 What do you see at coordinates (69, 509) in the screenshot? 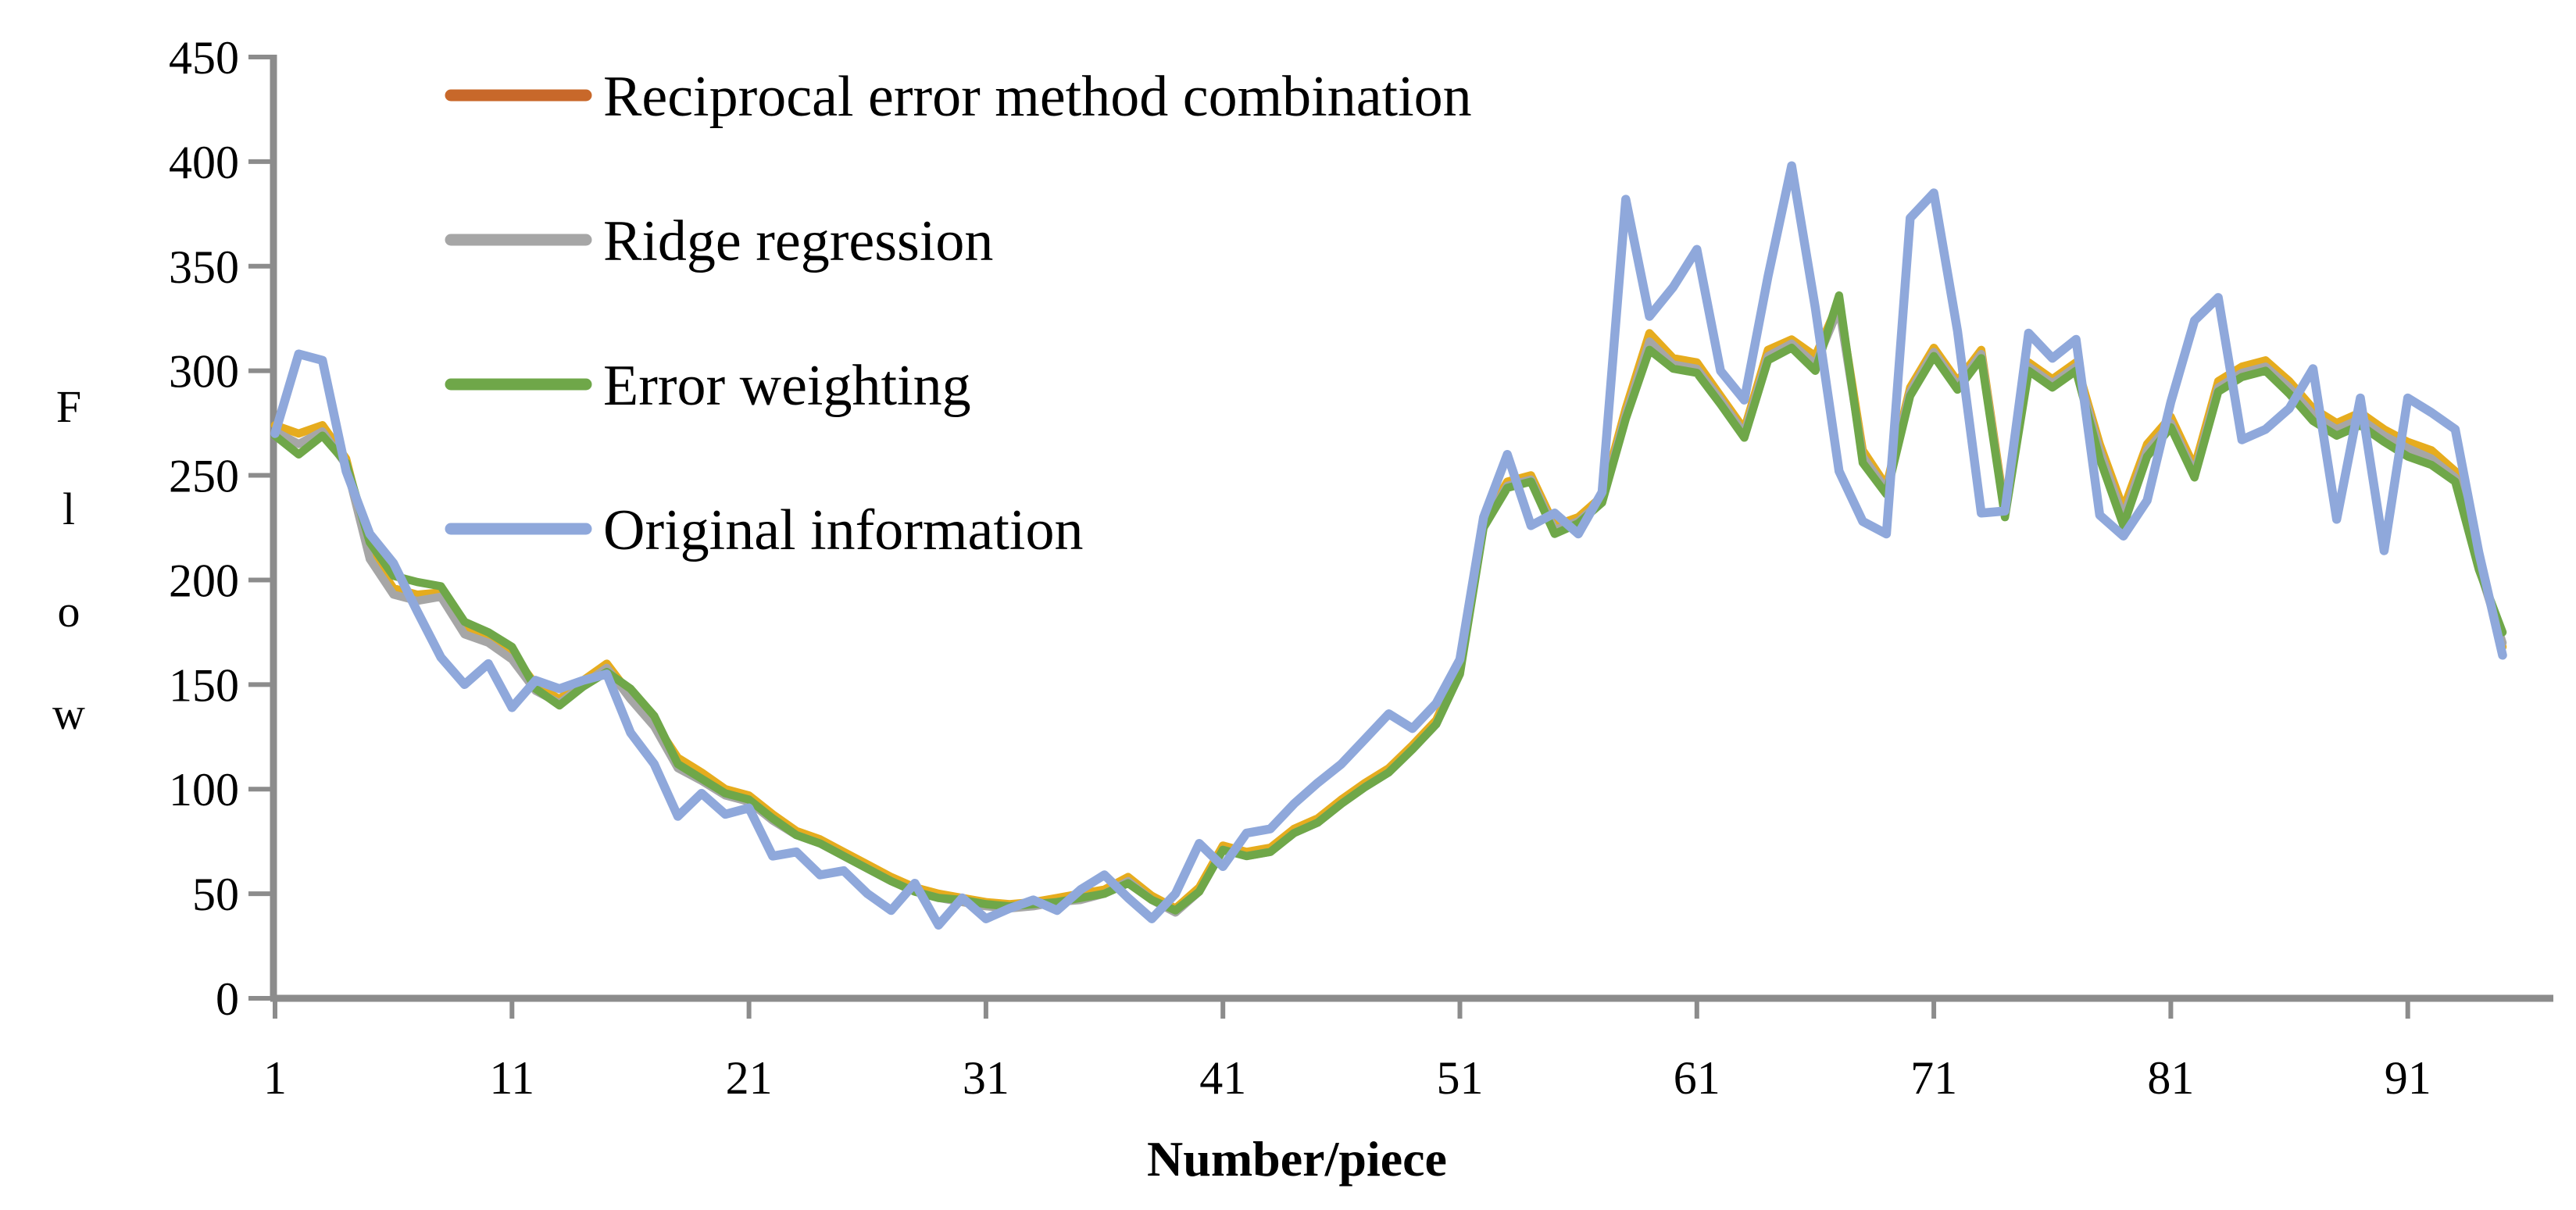
I see `y-axis-title-letter: l` at bounding box center [69, 509].